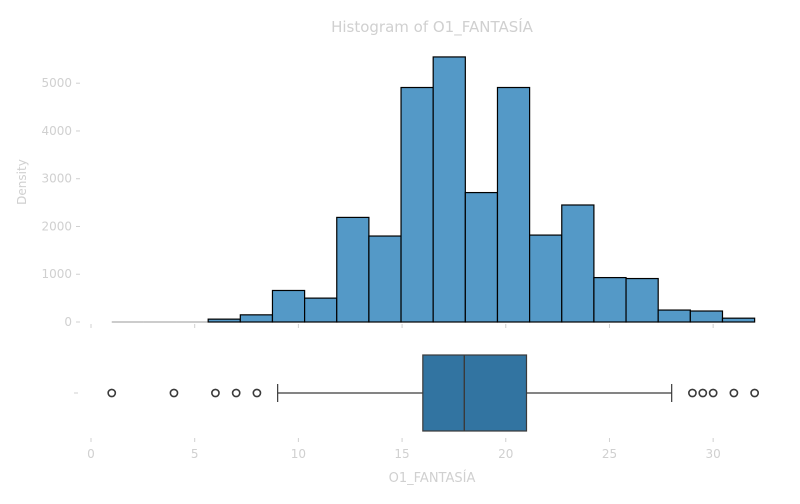 The image size is (800, 504). I want to click on x-tick-label: 10, so click(298, 454).